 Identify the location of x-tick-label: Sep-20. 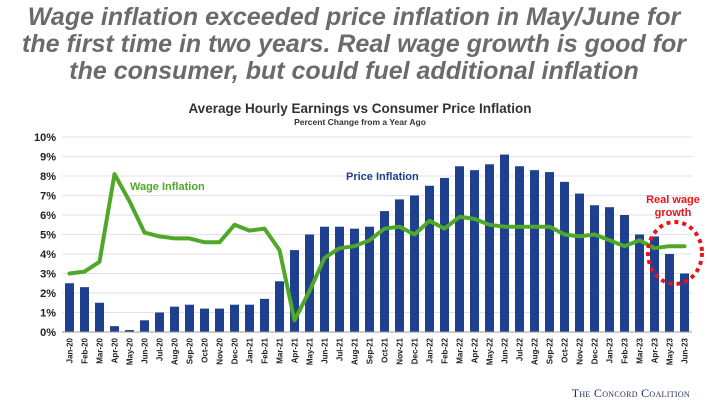
(190, 350).